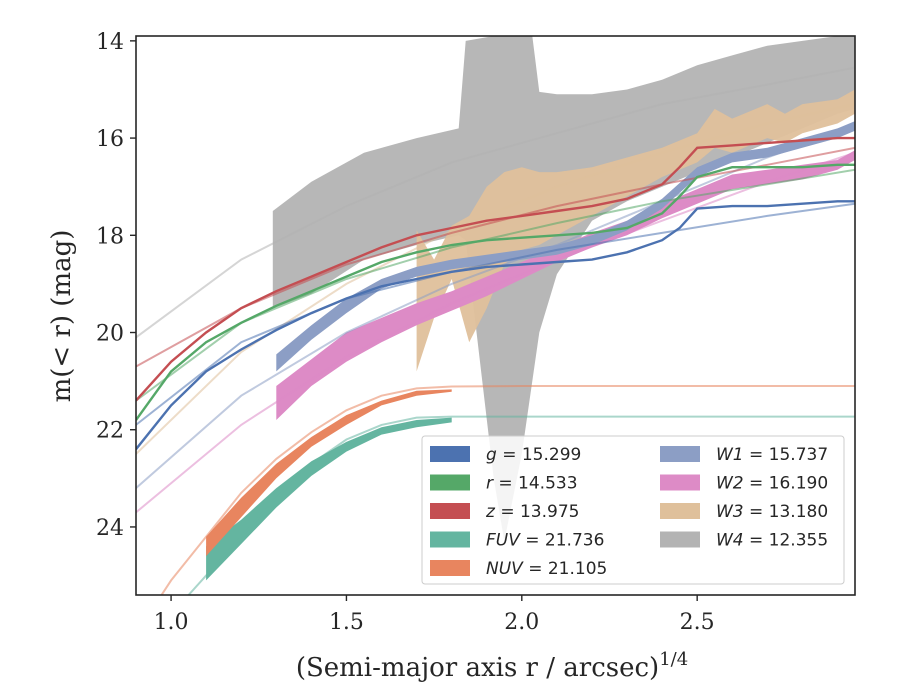  What do you see at coordinates (772, 455) in the screenshot?
I see `legend-label-w1: W1 = 15.737` at bounding box center [772, 455].